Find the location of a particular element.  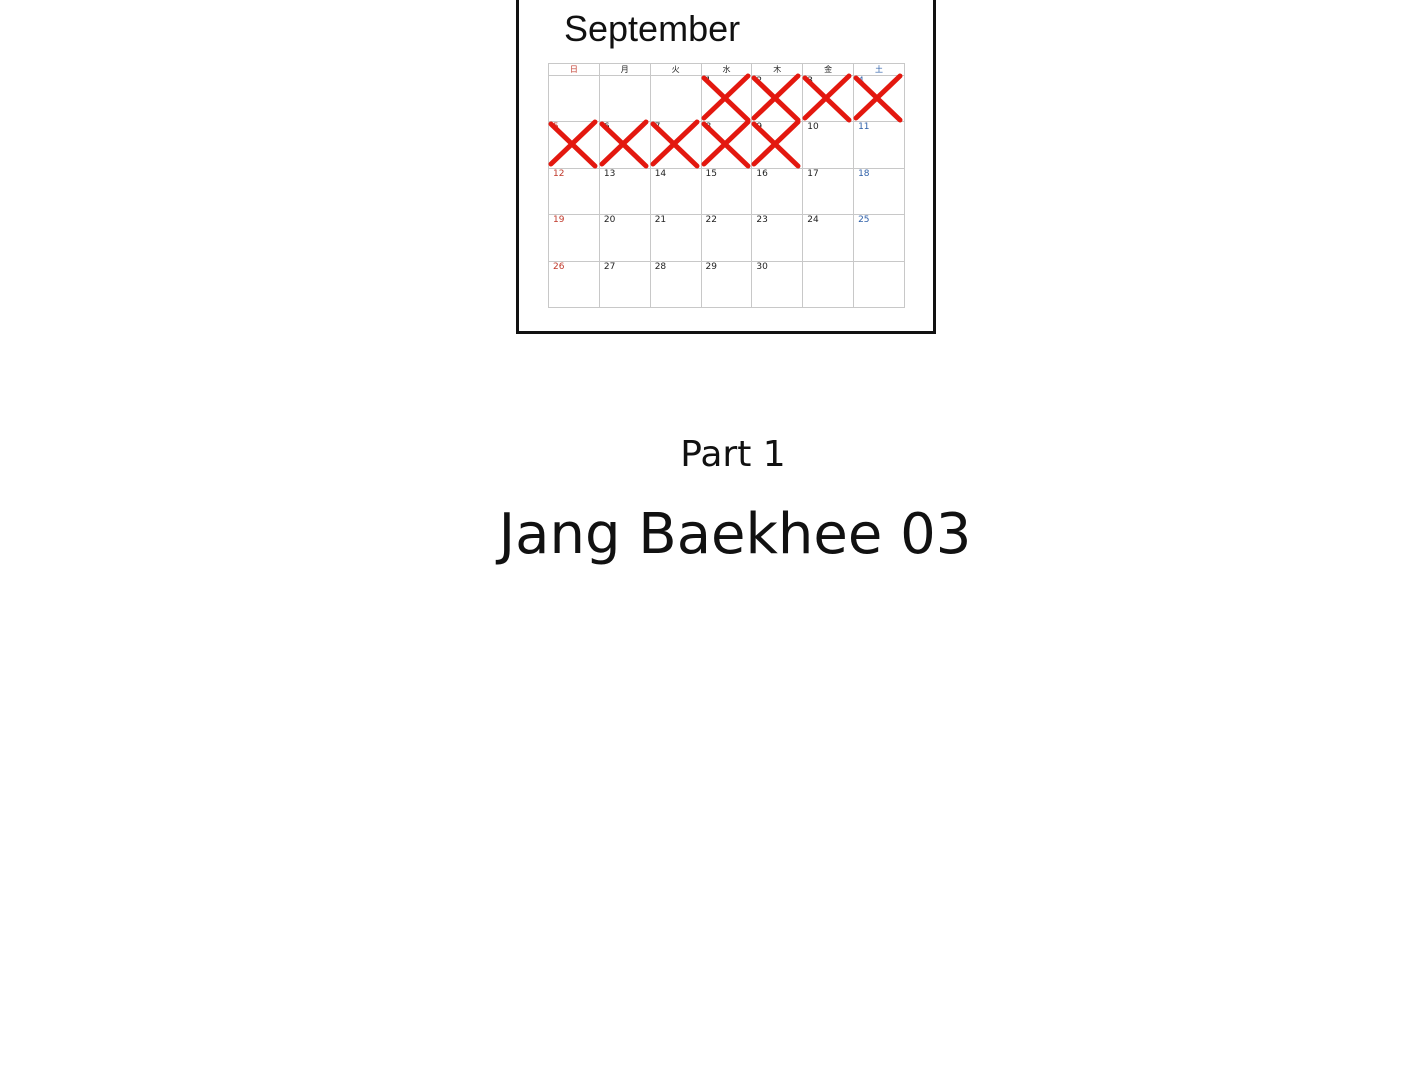

day-number: 7 is located at coordinates (657, 127).